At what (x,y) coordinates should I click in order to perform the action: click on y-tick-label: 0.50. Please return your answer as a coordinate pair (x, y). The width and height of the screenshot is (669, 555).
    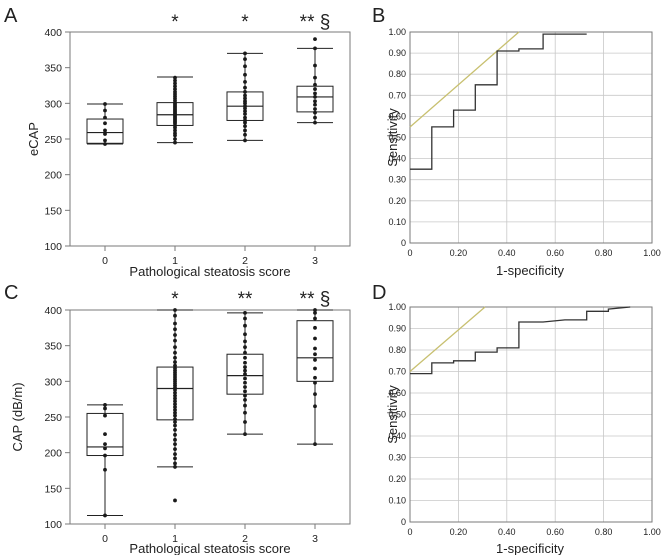
    Looking at the image, I should click on (397, 138).